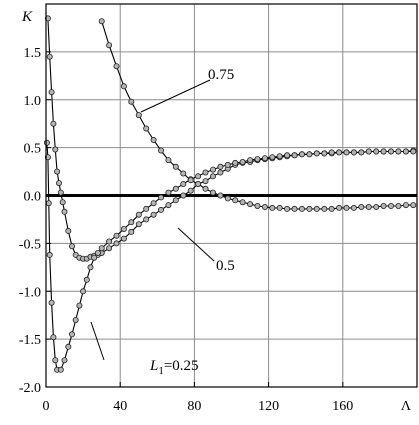 Image resolution: width=419 pixels, height=425 pixels. What do you see at coordinates (97, 341) in the screenshot?
I see `series-leader-line` at bounding box center [97, 341].